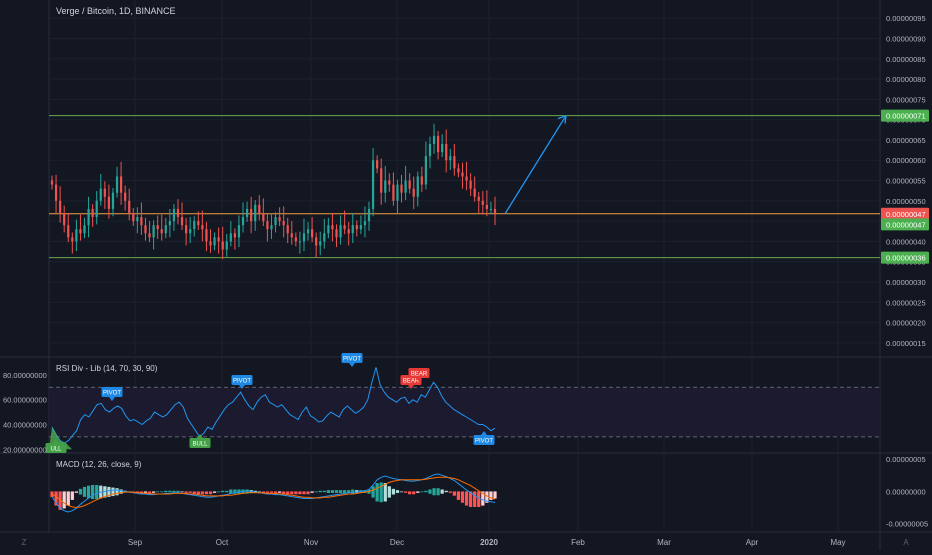  I want to click on rsi-y-tick-label: 60.00000000, so click(25, 400).